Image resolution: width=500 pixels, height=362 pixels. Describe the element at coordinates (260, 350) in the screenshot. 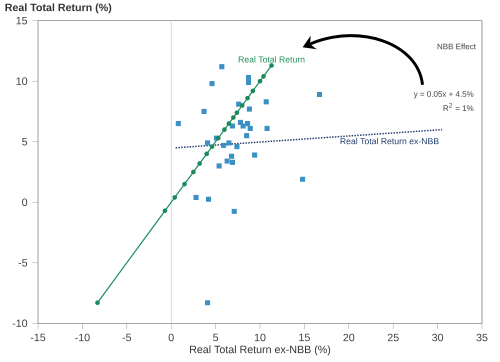

I see `x-axis-title: Real Total Return ex-NBB (%)` at that location.